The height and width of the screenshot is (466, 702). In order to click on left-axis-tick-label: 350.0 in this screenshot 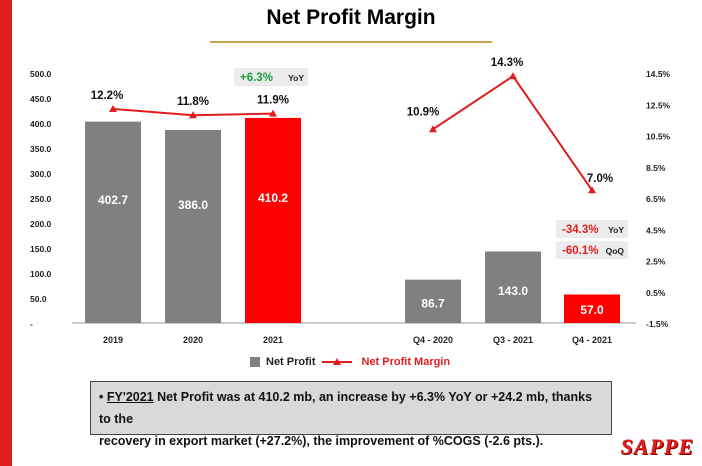, I will do `click(41, 149)`.